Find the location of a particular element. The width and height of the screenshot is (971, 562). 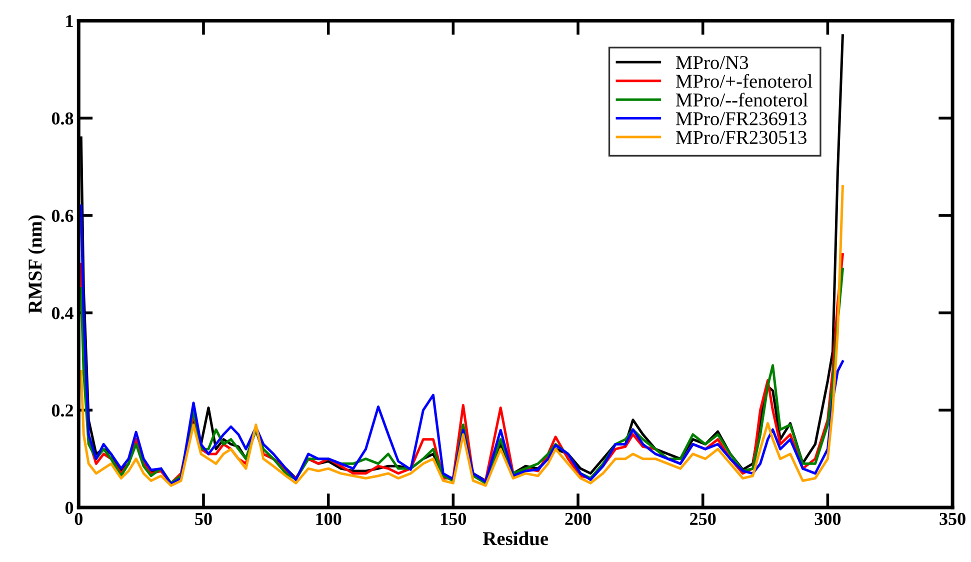

x-tick-label: 250 is located at coordinates (703, 519).